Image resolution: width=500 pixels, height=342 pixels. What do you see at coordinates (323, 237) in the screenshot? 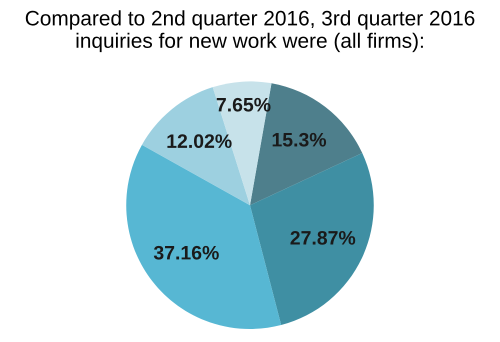
I see `data-label: 27.87%` at bounding box center [323, 237].